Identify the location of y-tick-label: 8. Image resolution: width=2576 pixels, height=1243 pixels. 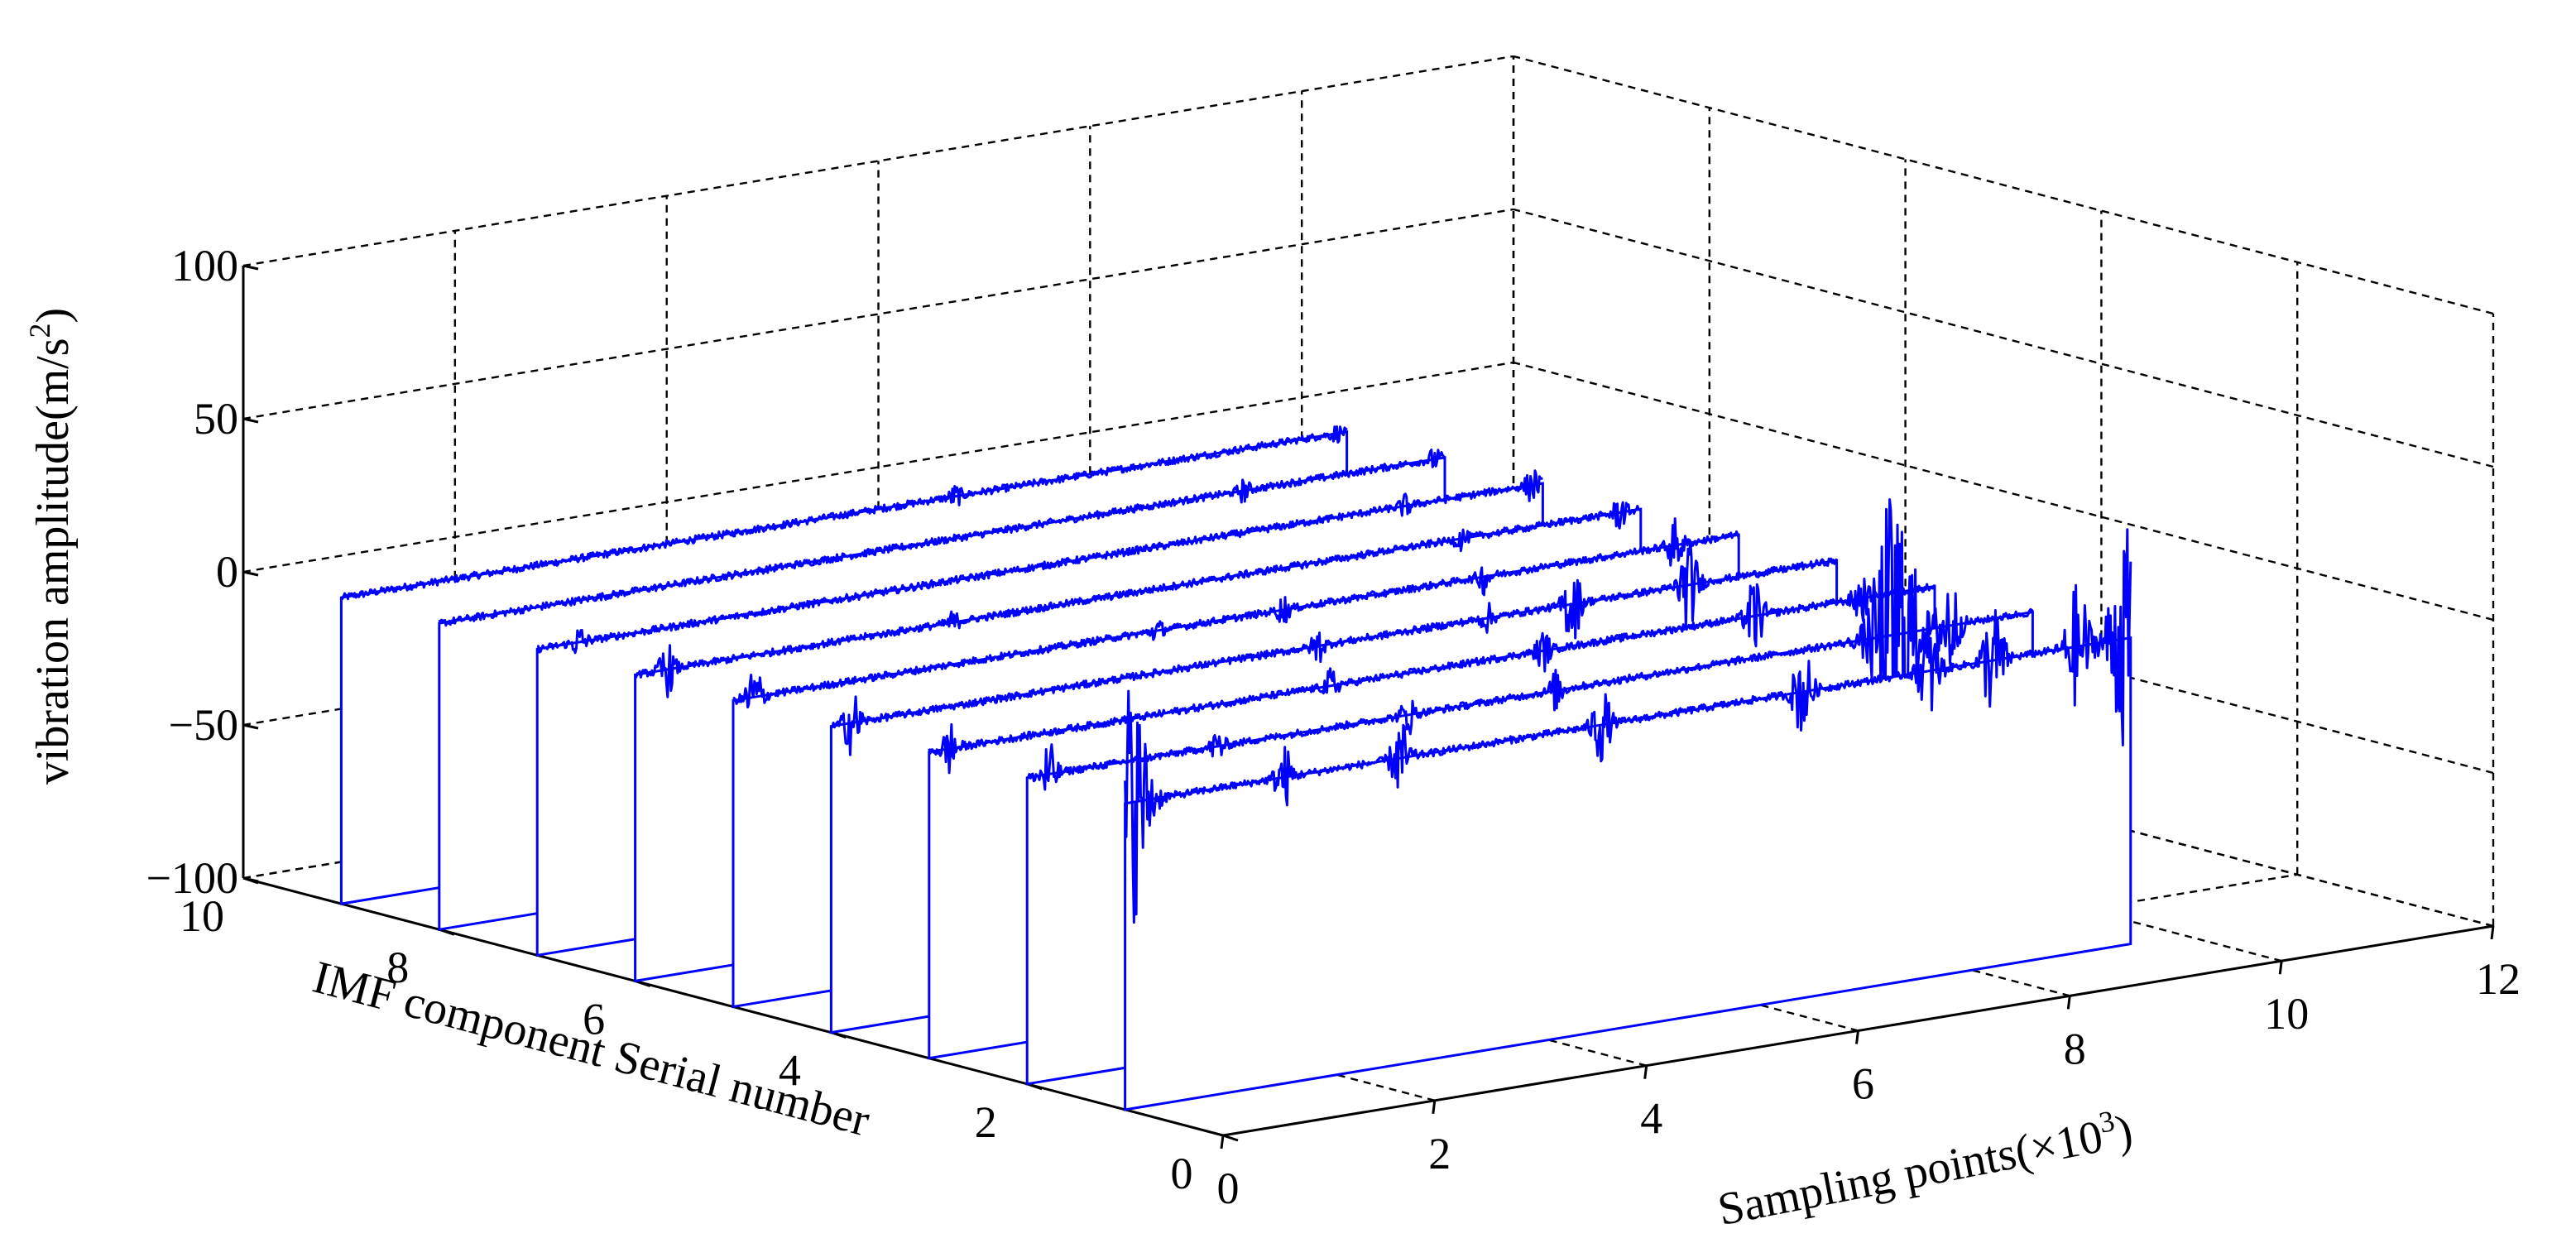
(398, 968).